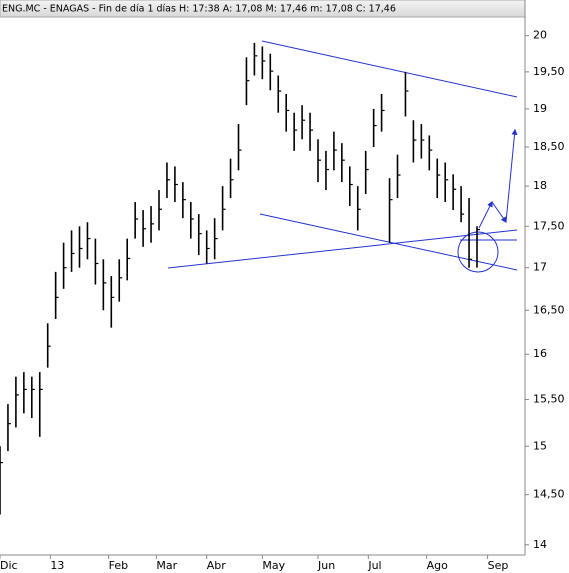 This screenshot has width=569, height=573. What do you see at coordinates (326, 565) in the screenshot?
I see `x-tick-label: Jun` at bounding box center [326, 565].